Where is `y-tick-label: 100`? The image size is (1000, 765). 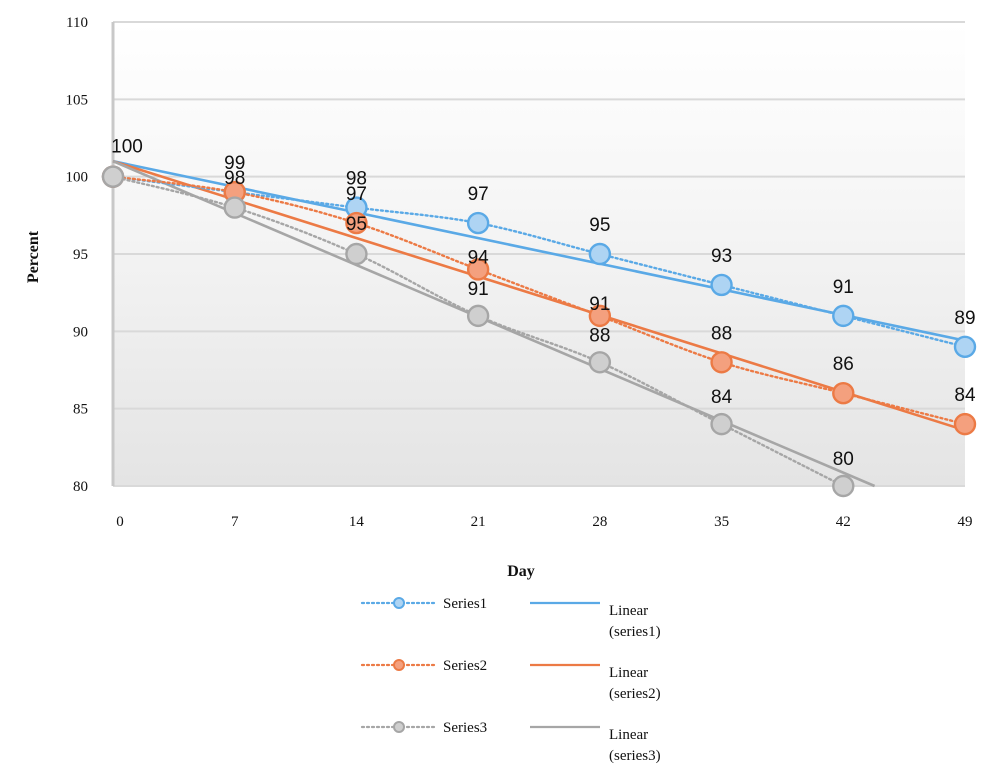 y-tick-label: 100 is located at coordinates (77, 178).